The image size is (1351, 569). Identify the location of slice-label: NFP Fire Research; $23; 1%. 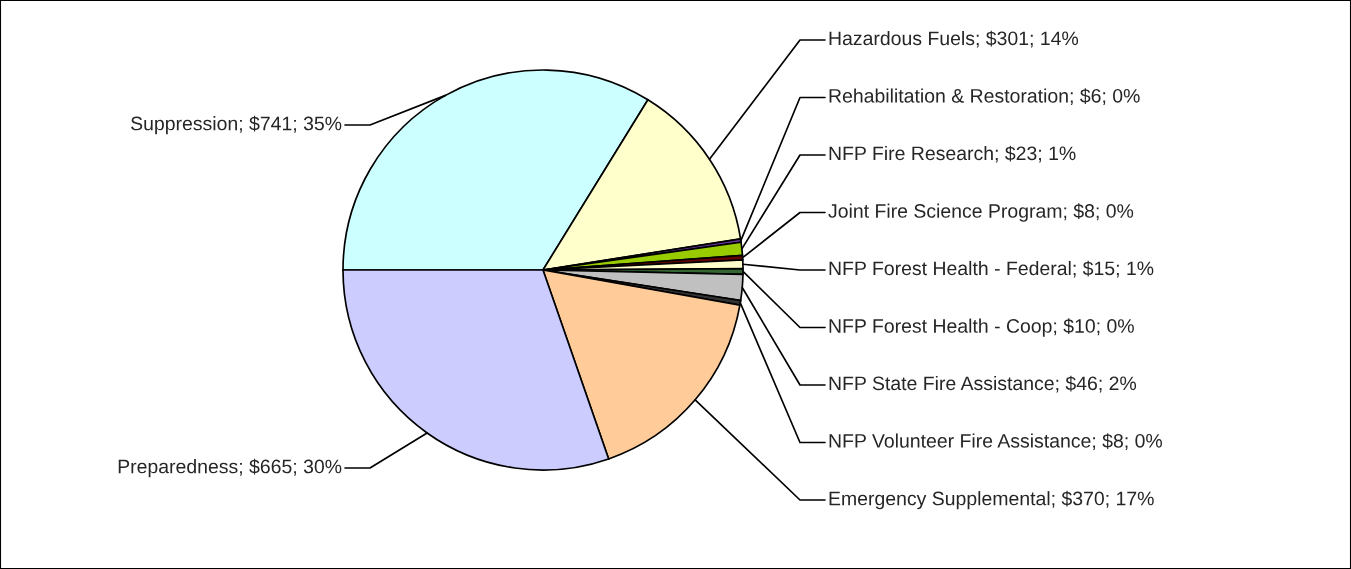
(952, 154).